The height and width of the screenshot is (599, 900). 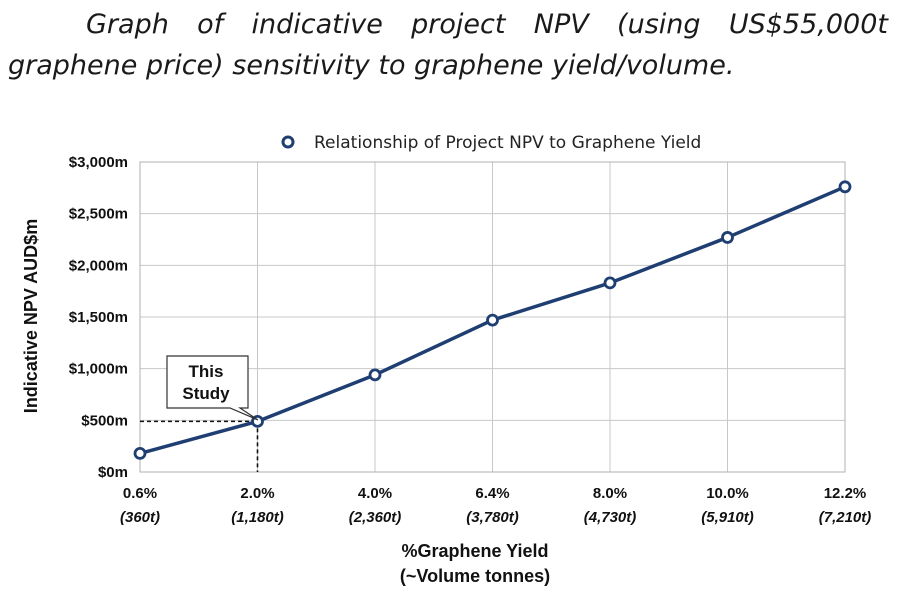 What do you see at coordinates (610, 517) in the screenshot?
I see `x-tick-sublabel: (4,730t)` at bounding box center [610, 517].